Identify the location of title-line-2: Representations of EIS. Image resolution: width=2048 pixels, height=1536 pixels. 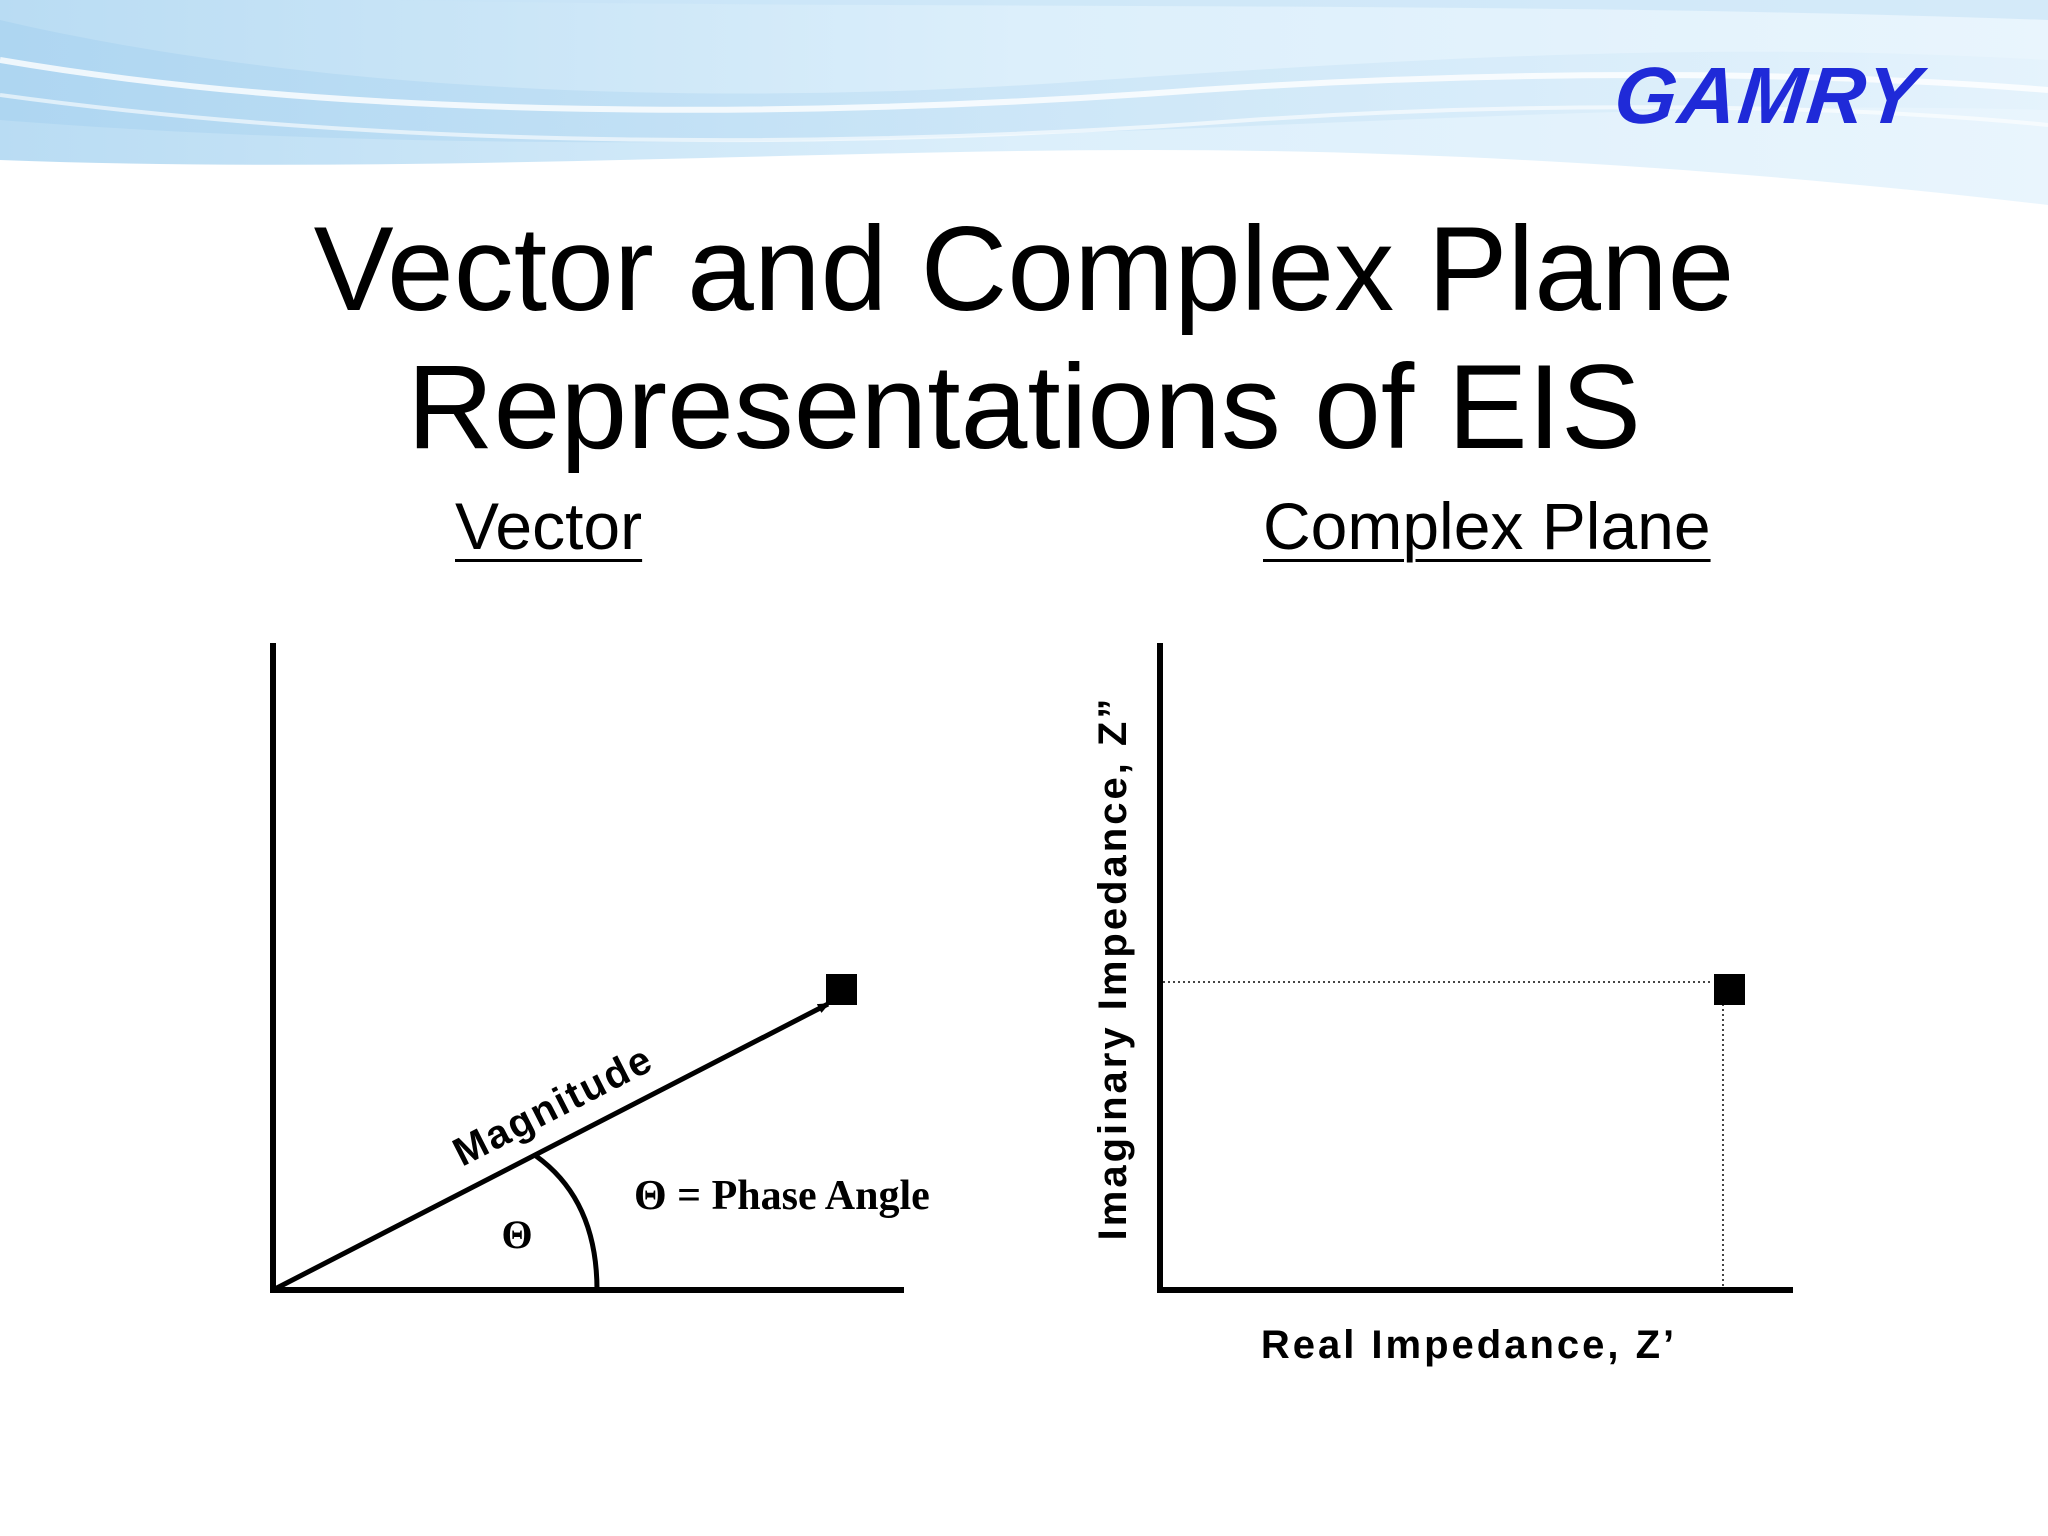
(1024, 407).